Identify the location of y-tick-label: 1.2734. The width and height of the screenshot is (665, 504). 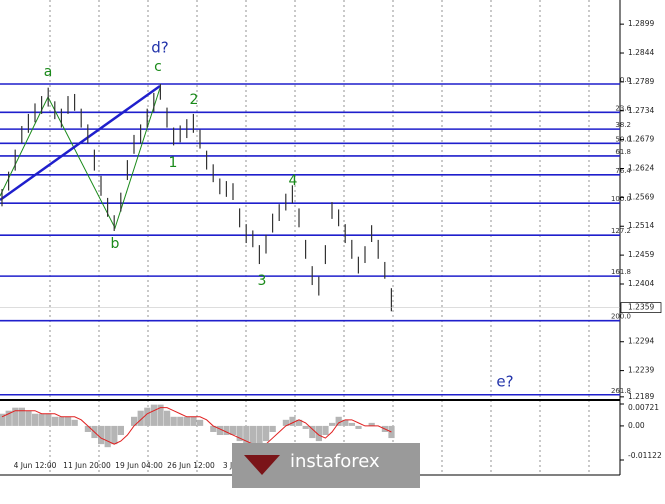
(641, 110).